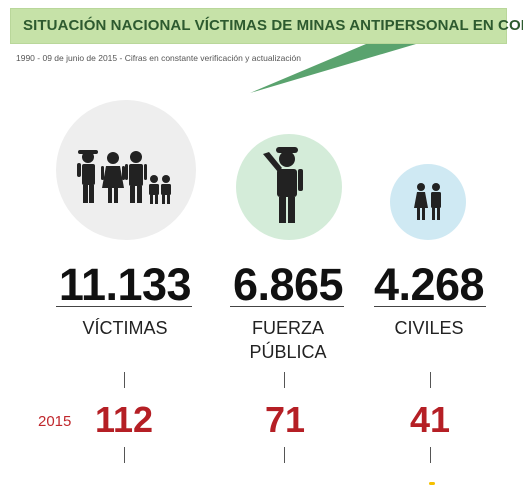 The image size is (523, 487). I want to click on header-pointer-shape, so click(333, 68).